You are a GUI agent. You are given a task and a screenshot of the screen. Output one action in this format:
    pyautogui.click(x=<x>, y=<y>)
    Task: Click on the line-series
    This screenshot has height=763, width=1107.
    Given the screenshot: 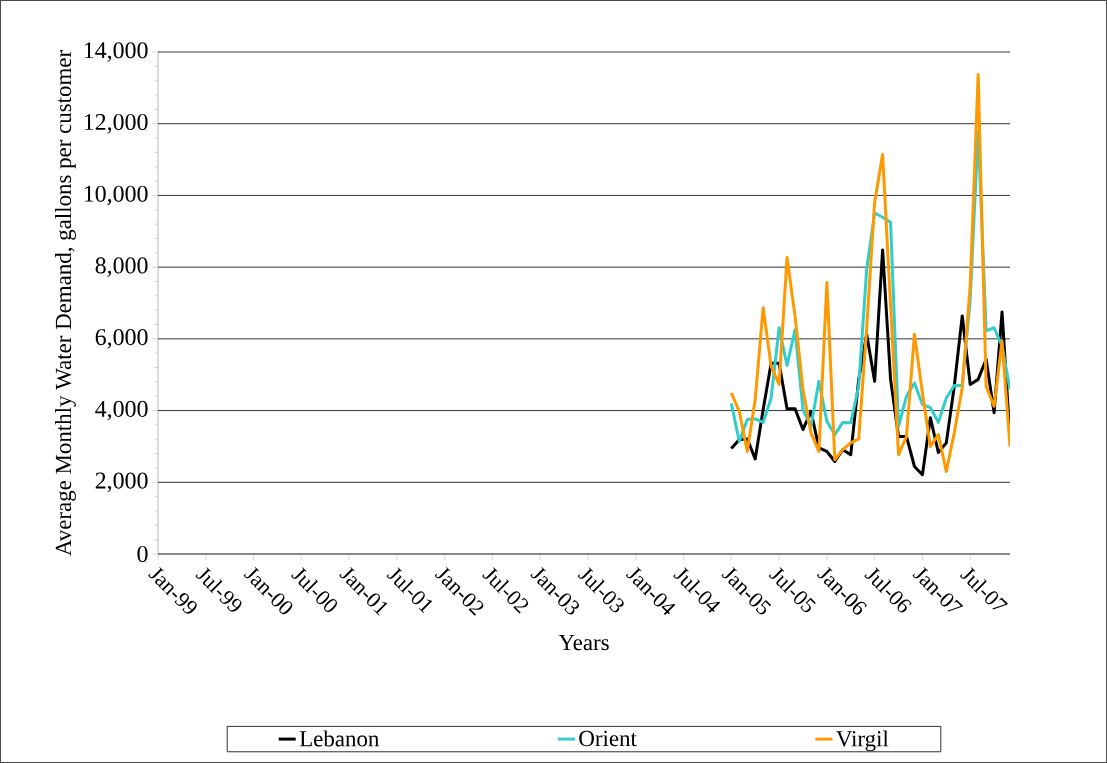 What is the action you would take?
    pyautogui.click(x=870, y=273)
    